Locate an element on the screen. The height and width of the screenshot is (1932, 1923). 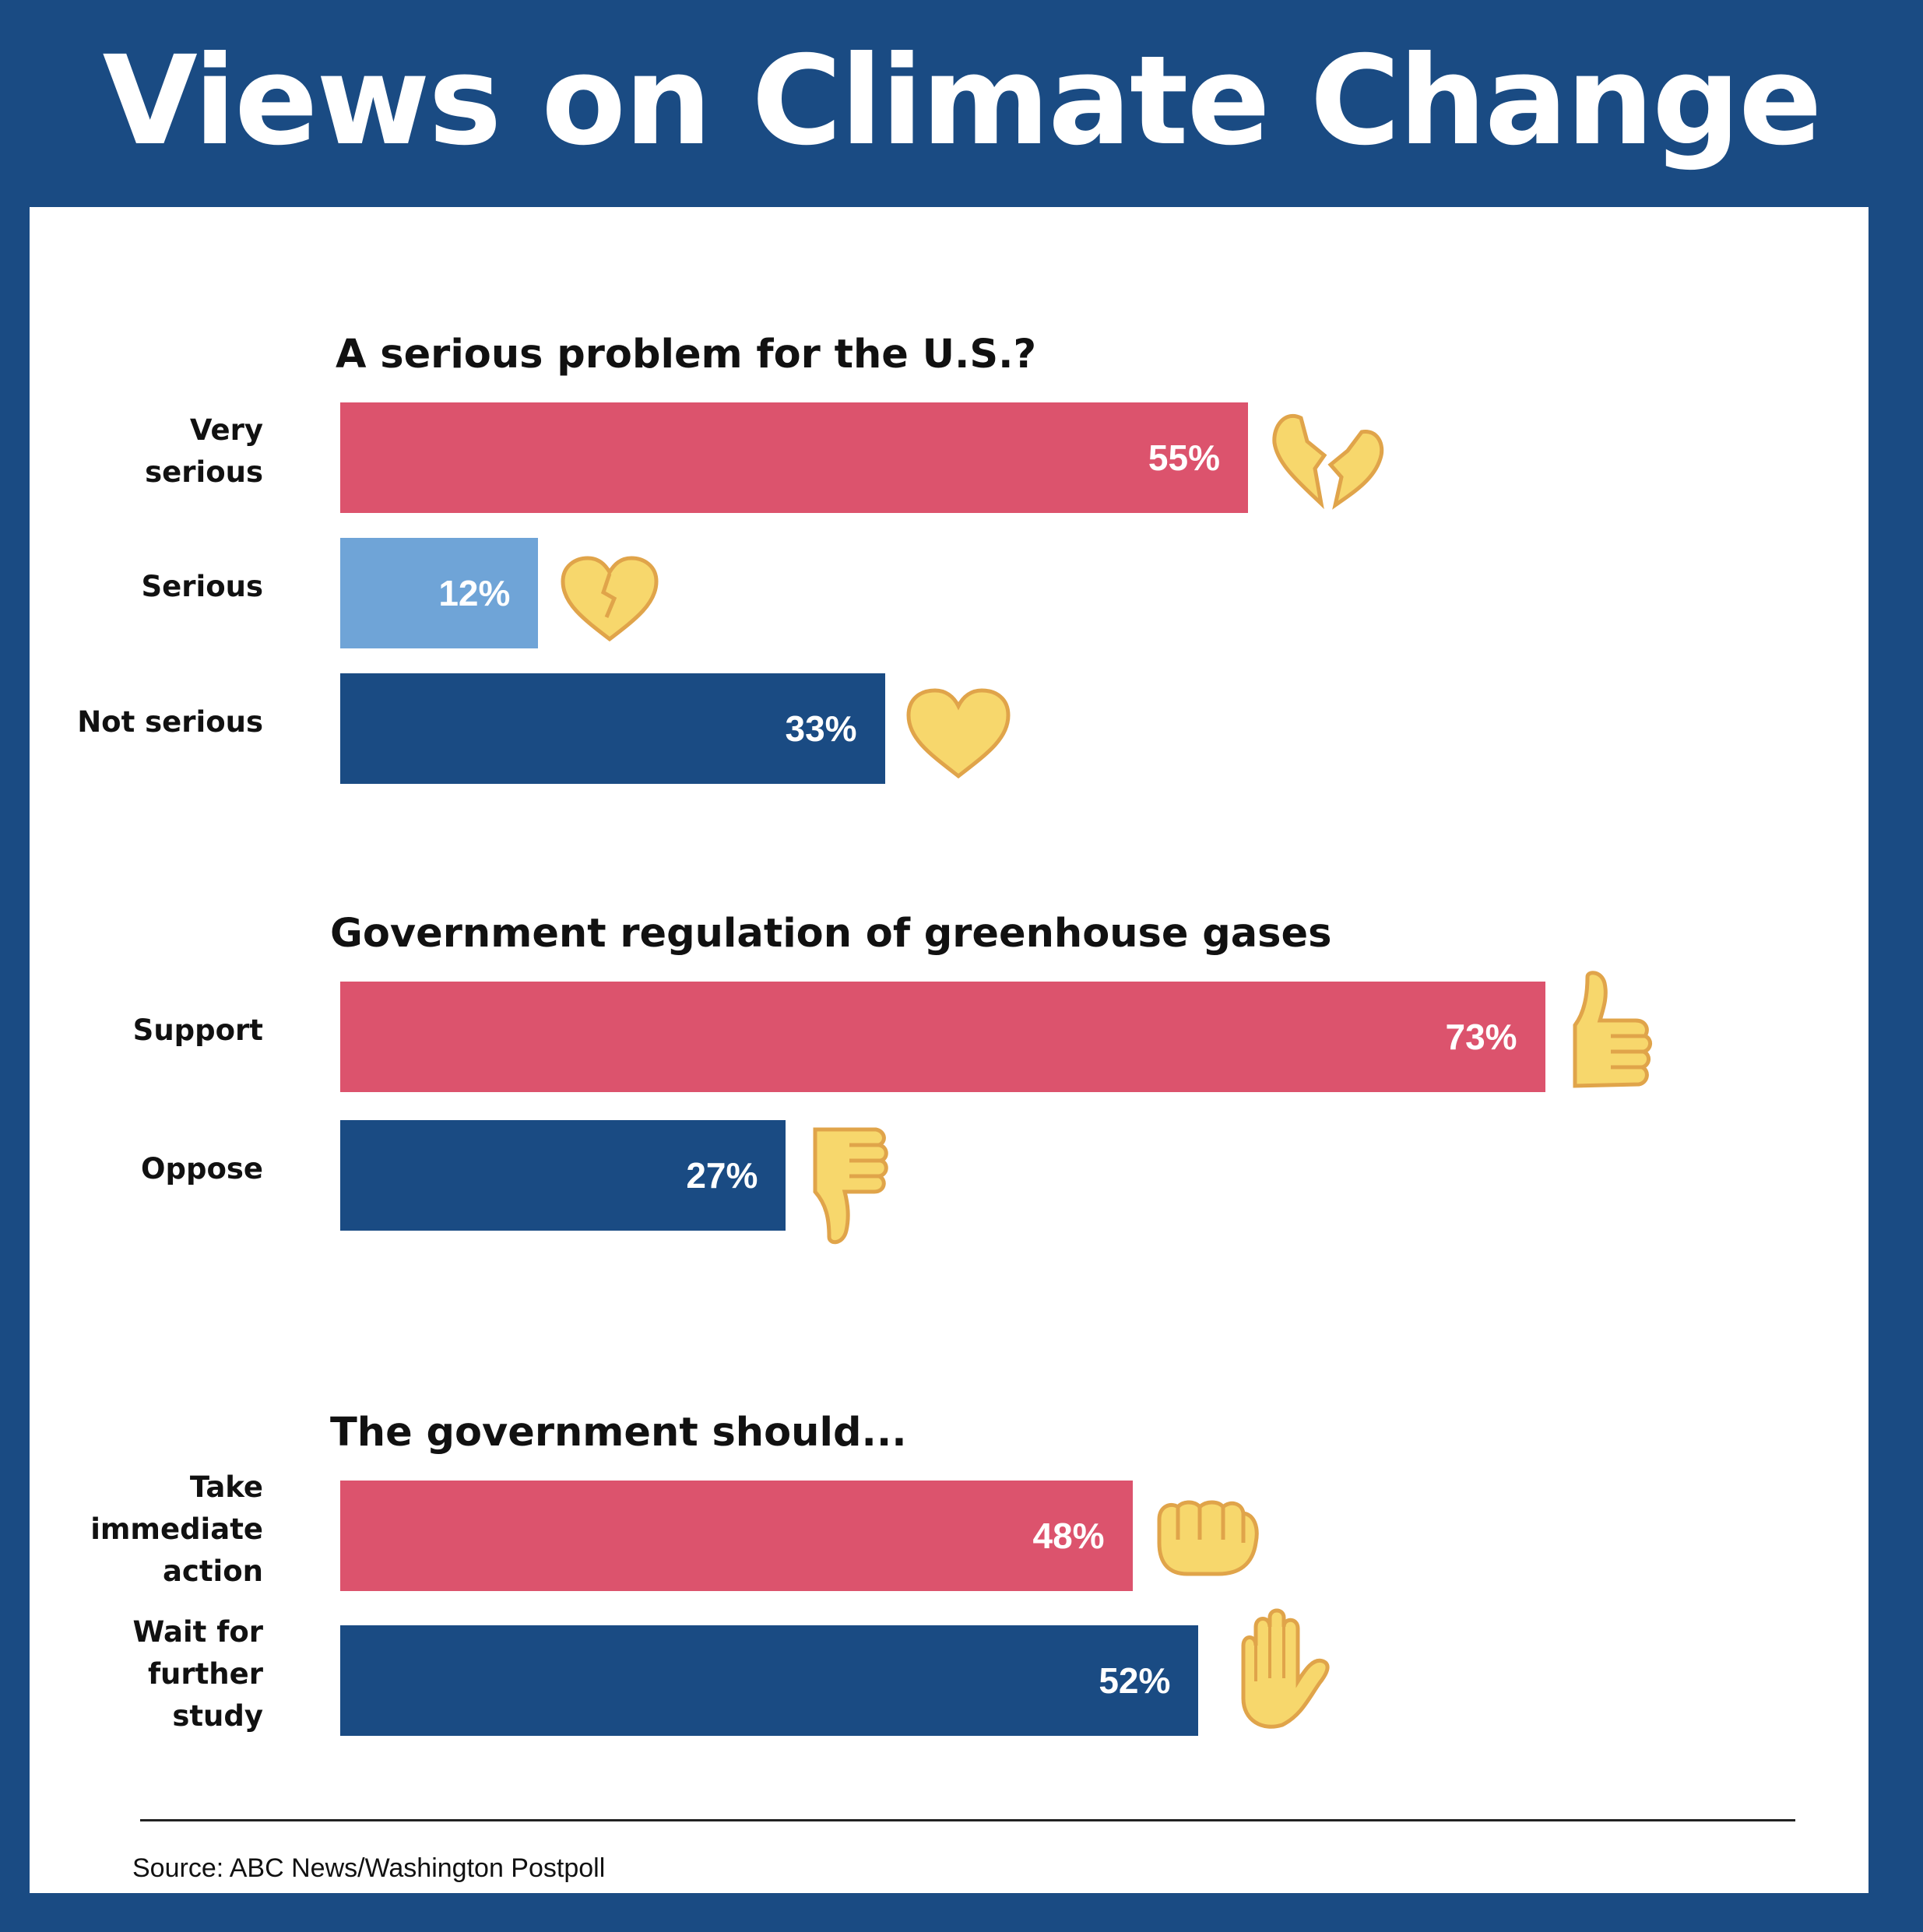
category-label: Support is located at coordinates (197, 1030).